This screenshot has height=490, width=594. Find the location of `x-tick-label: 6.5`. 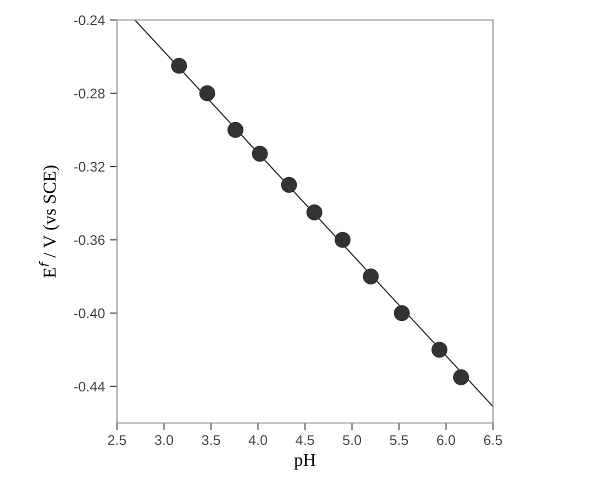

x-tick-label: 6.5 is located at coordinates (493, 440).